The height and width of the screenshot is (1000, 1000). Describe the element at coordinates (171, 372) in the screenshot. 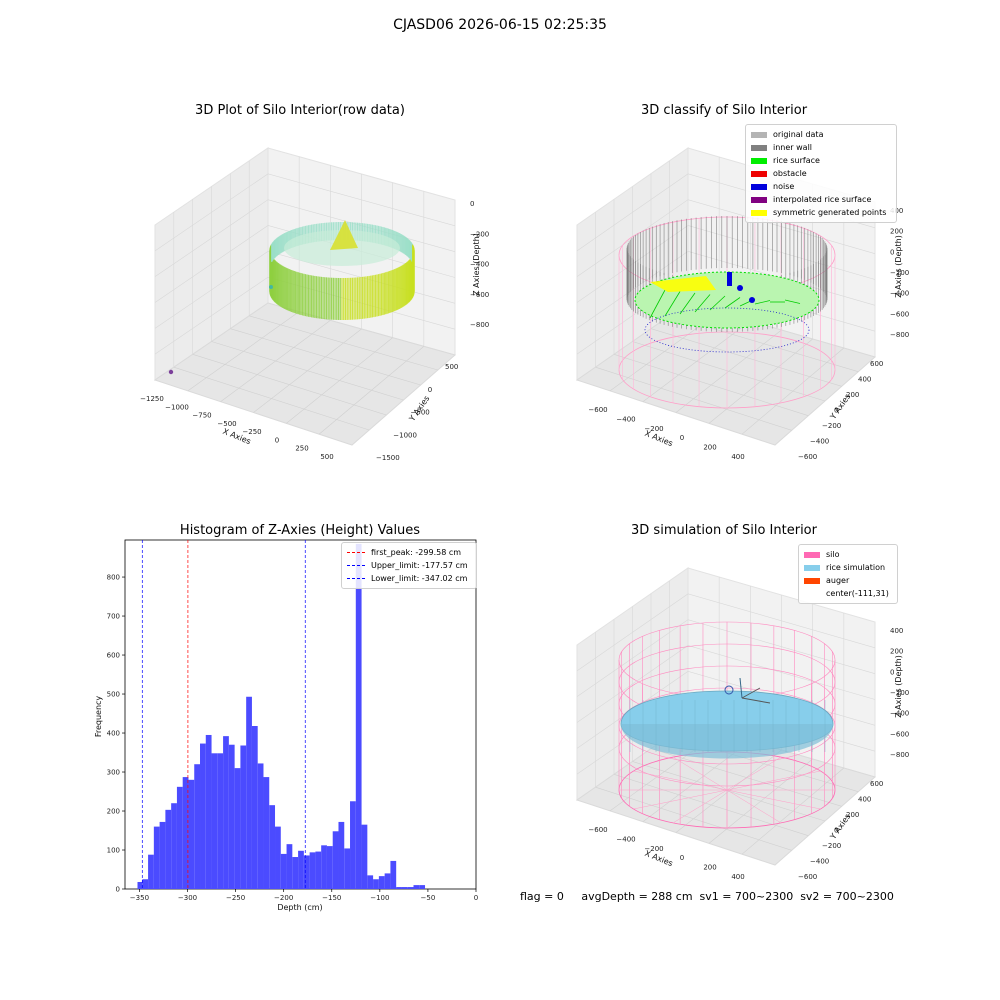

I see `raw-outlier-point` at that location.